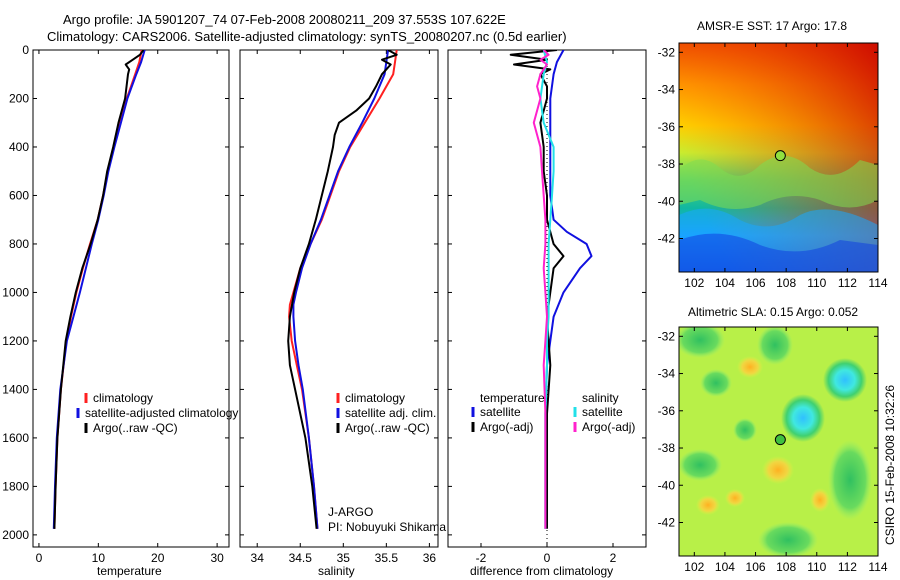 The image size is (900, 580). What do you see at coordinates (430, 558) in the screenshot?
I see `x-tick-label: 36` at bounding box center [430, 558].